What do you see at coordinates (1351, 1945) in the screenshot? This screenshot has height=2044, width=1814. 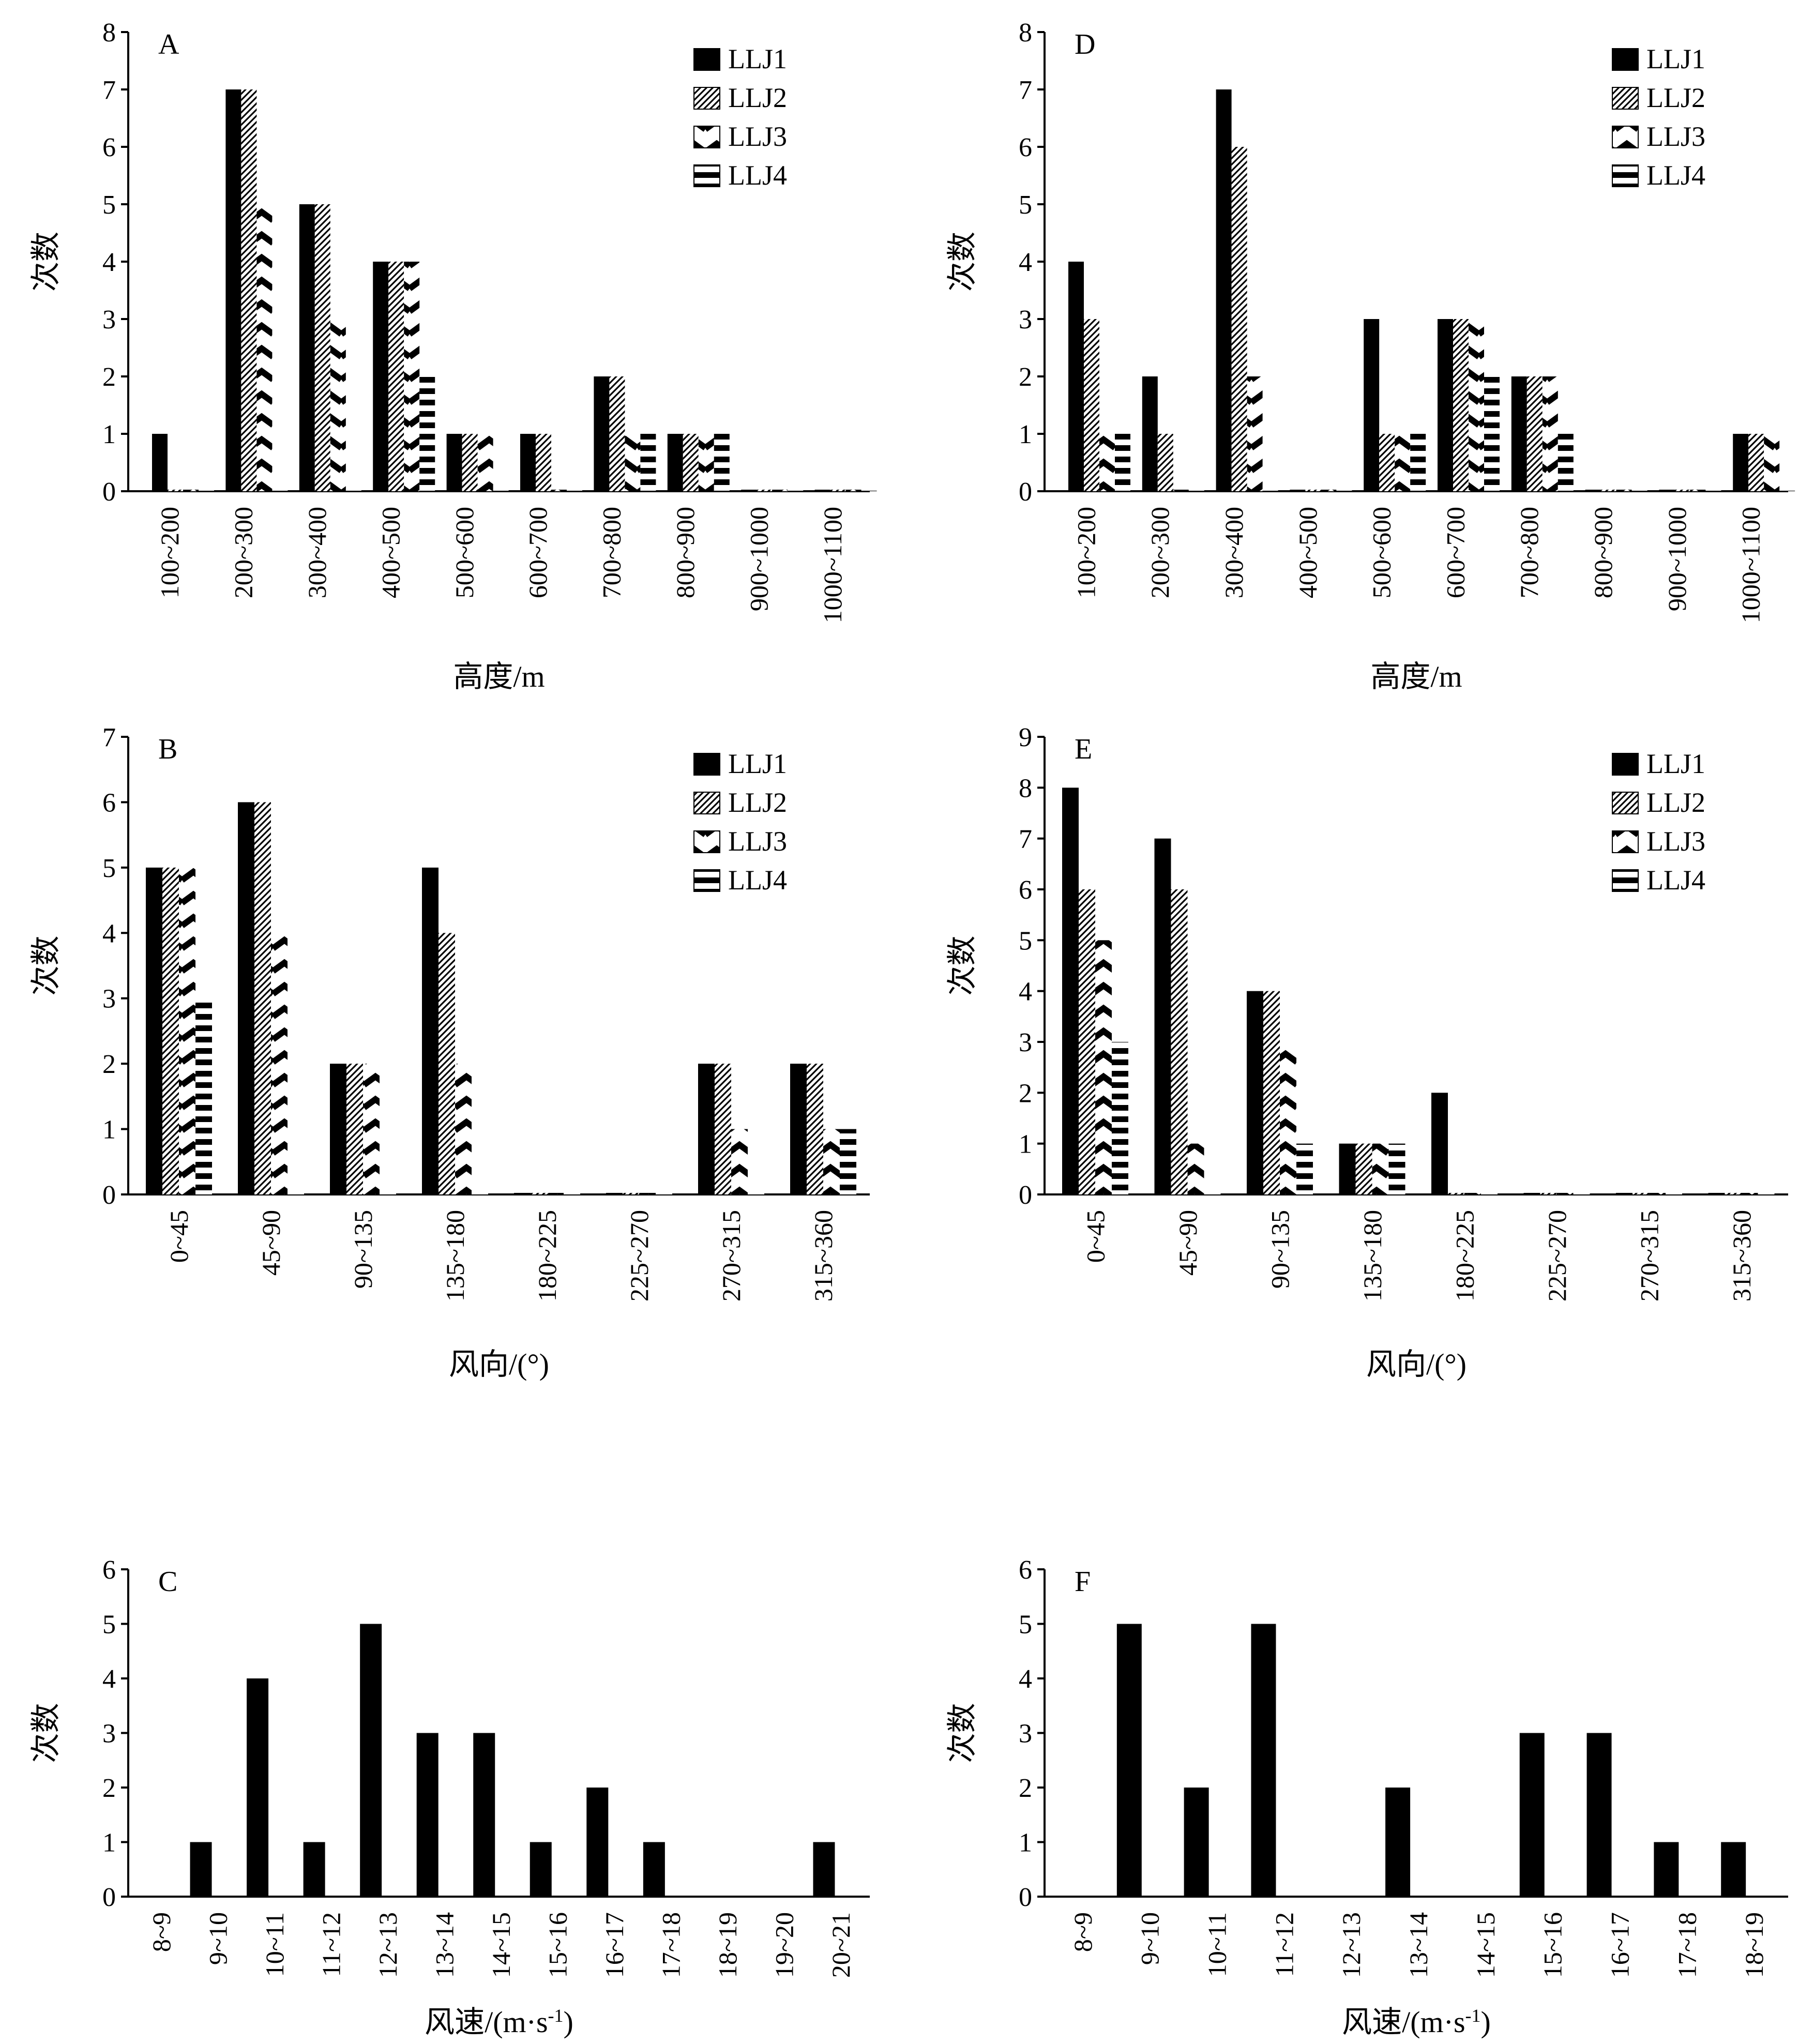 I see `x-tick-label: 12~13` at bounding box center [1351, 1945].